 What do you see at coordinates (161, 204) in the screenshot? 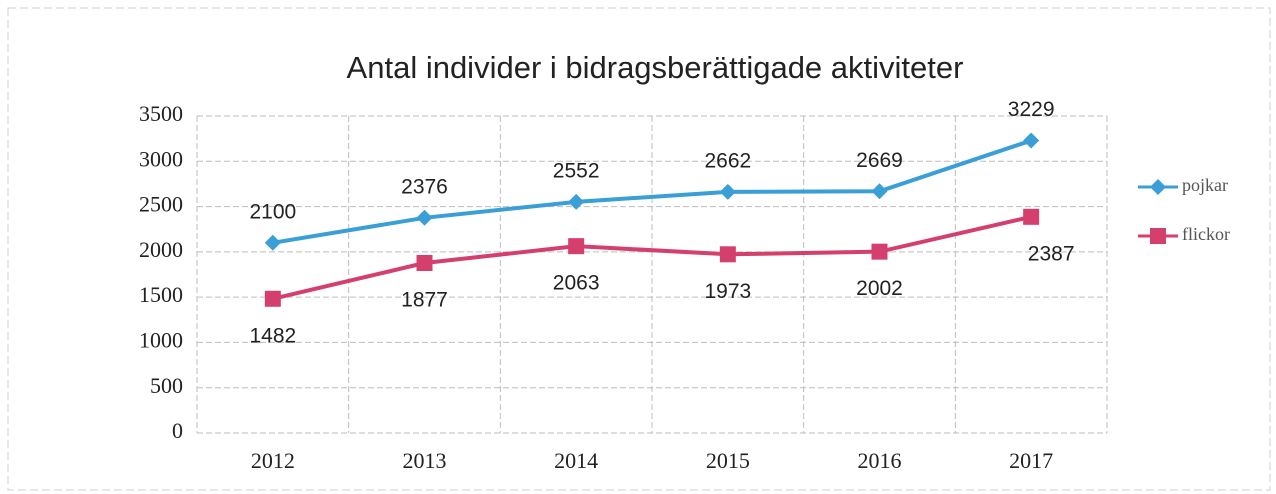
I see `y-tick-label: 2500` at bounding box center [161, 204].